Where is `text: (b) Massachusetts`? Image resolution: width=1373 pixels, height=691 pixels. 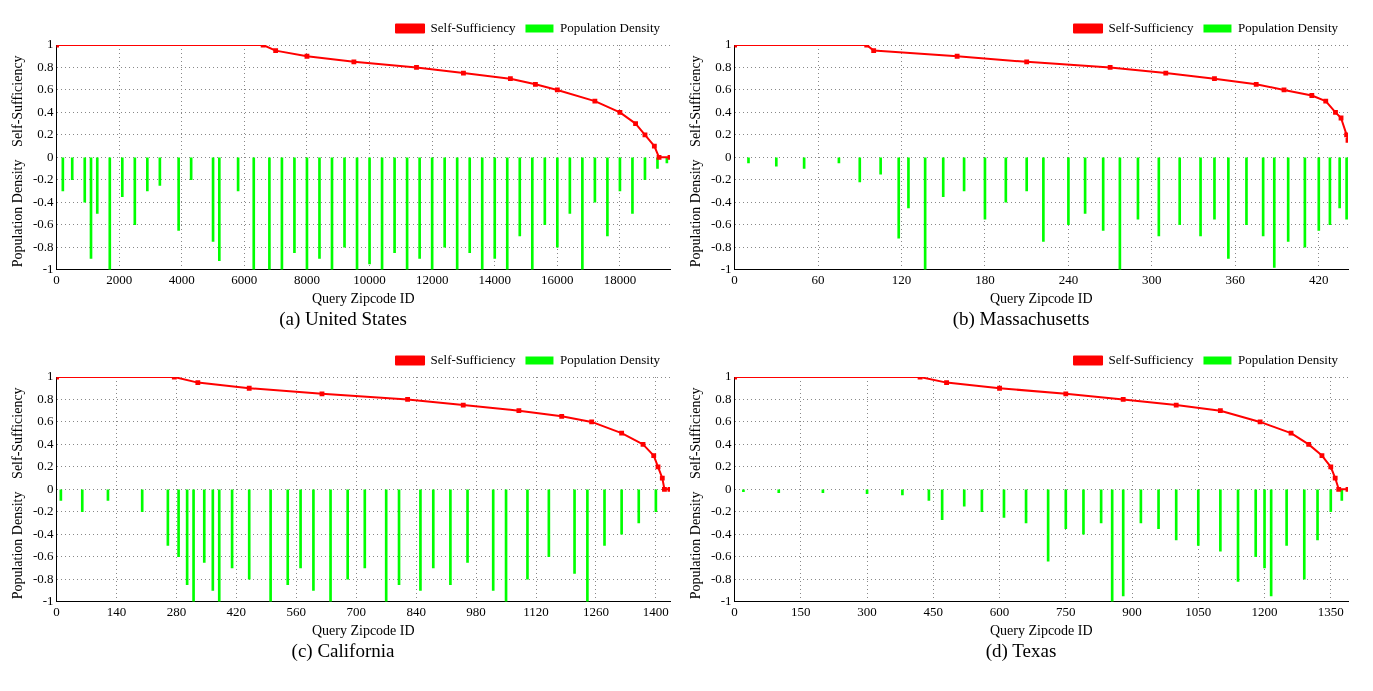
text: (b) Massachusetts is located at coordinates (1021, 319).